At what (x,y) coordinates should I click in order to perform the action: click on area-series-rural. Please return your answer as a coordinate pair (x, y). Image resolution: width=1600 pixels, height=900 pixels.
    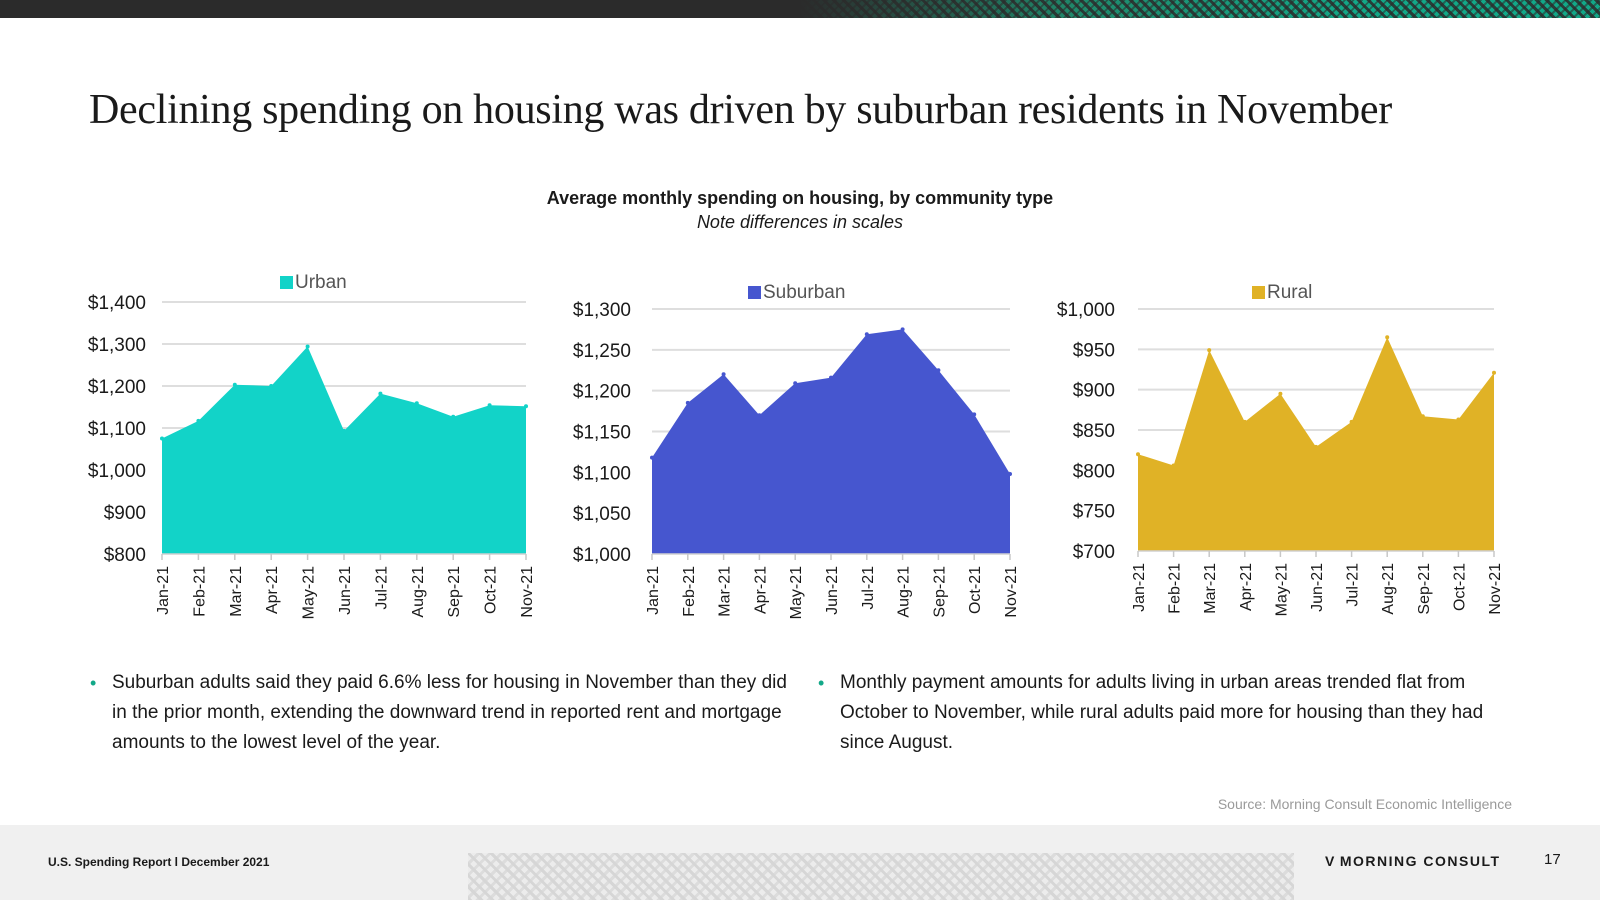
    Looking at the image, I should click on (1316, 444).